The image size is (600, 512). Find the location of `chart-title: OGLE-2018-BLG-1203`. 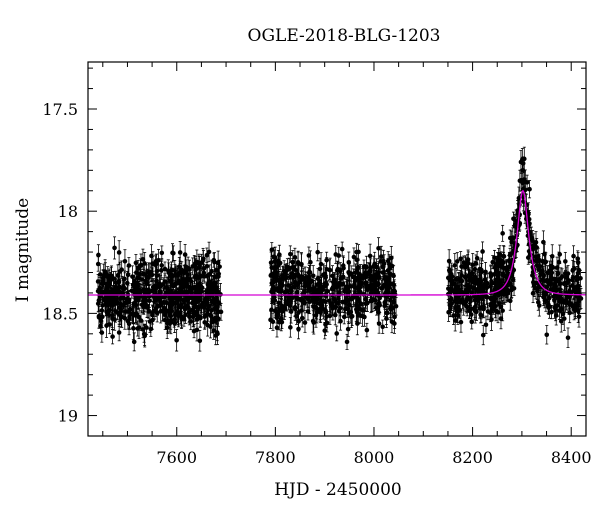

chart-title: OGLE-2018-BLG-1203 is located at coordinates (344, 36).